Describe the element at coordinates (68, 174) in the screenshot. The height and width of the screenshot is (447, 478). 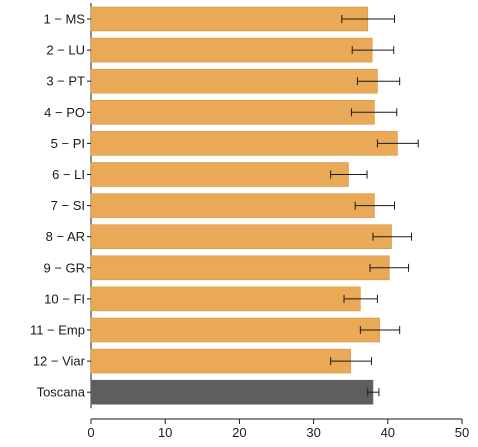
I see `category-label-5: 6 − LI` at that location.